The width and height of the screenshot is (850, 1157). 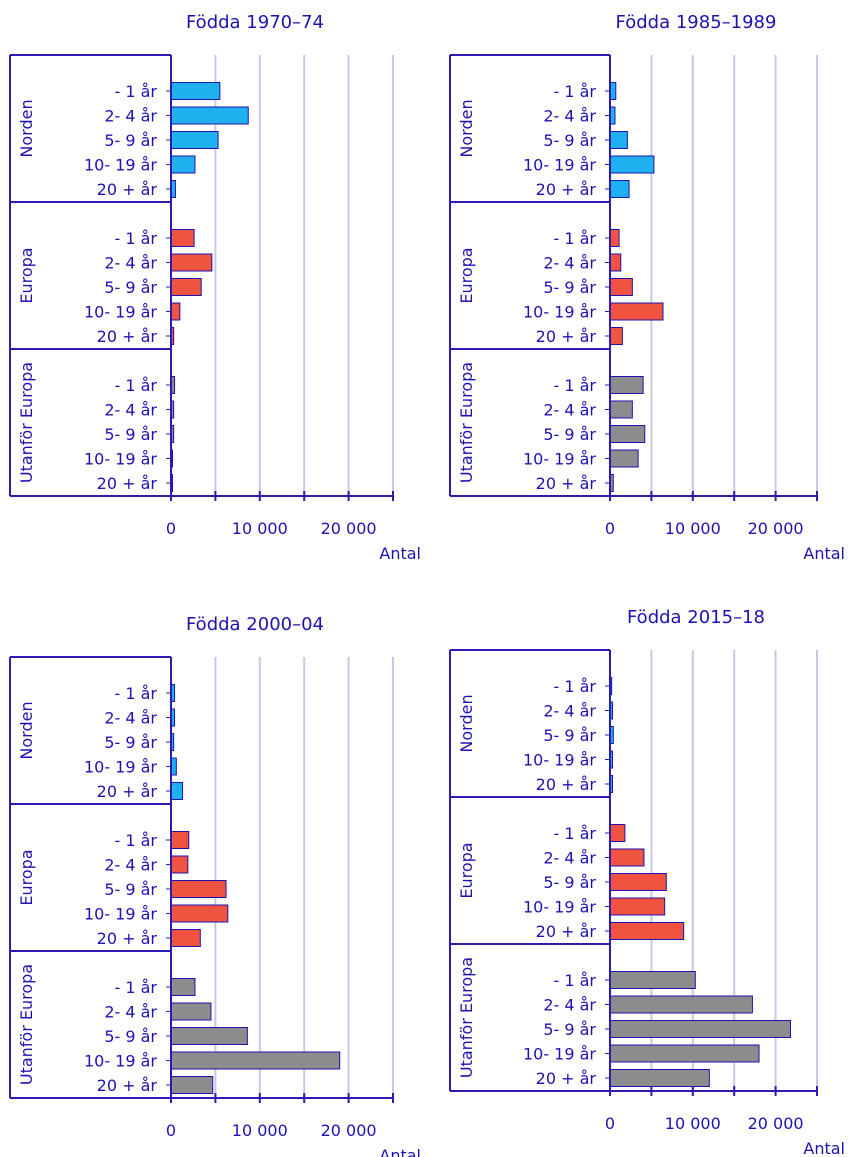 I want to click on chart-title: Födda 2015–18, so click(x=696, y=617).